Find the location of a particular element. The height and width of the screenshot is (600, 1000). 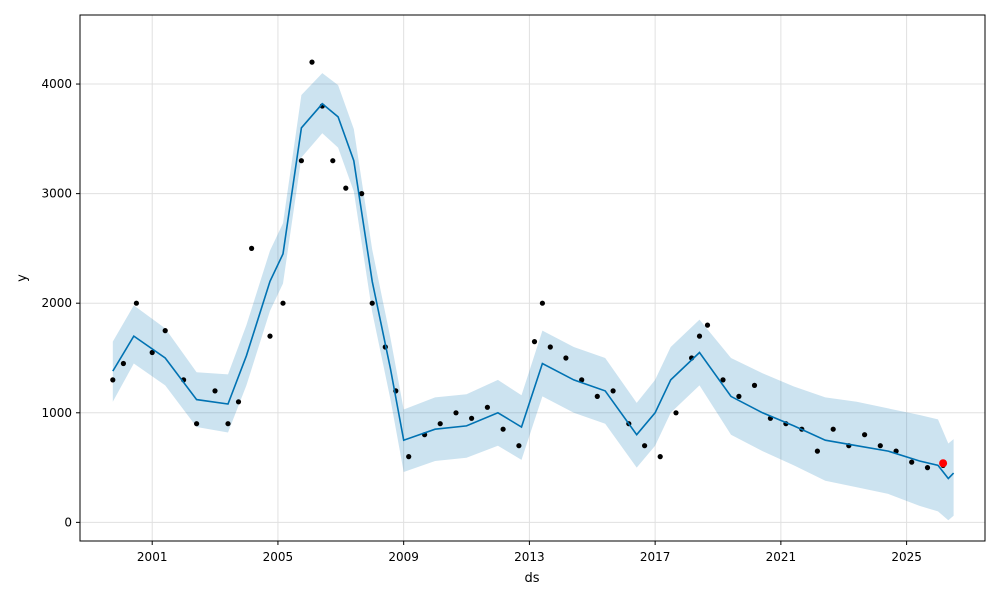

highlight-point is located at coordinates (943, 463).